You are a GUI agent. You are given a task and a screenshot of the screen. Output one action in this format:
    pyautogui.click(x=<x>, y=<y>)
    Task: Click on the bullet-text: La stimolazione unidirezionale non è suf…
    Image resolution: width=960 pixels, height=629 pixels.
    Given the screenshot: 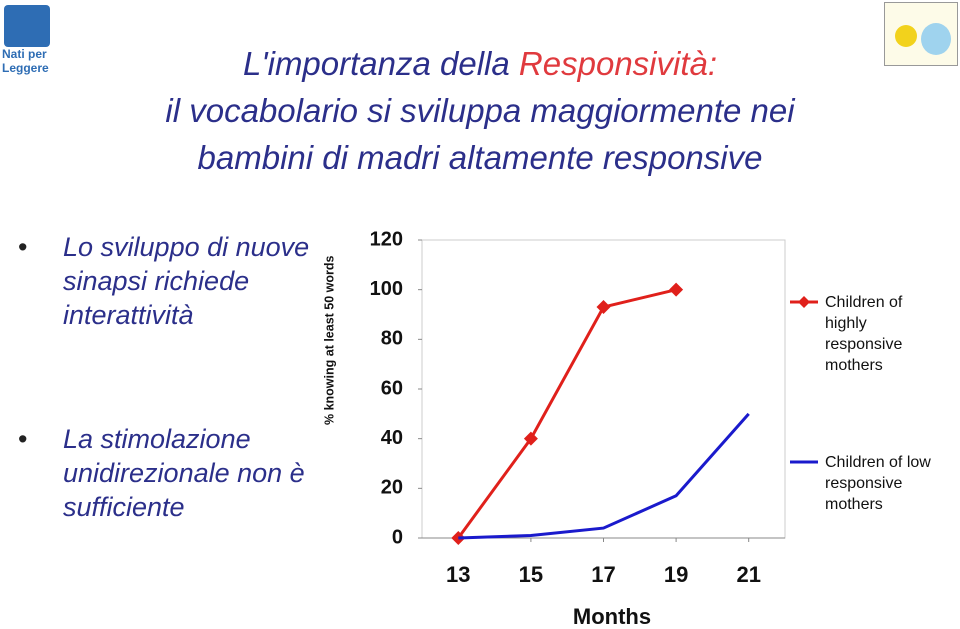 What is the action you would take?
    pyautogui.click(x=184, y=473)
    